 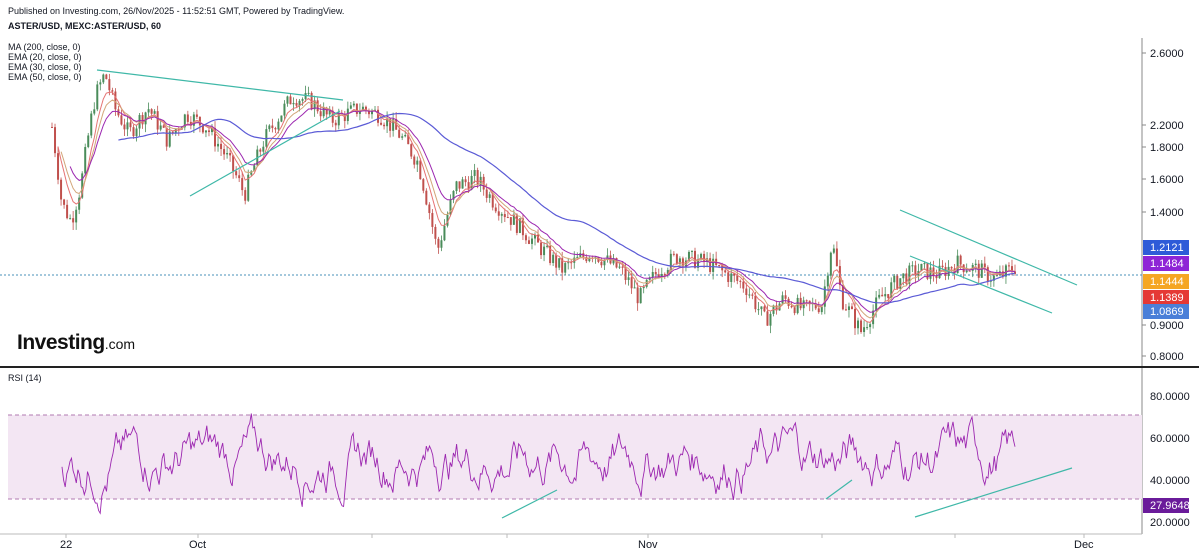 What do you see at coordinates (1166, 297) in the screenshot?
I see `ema20-value-box` at bounding box center [1166, 297].